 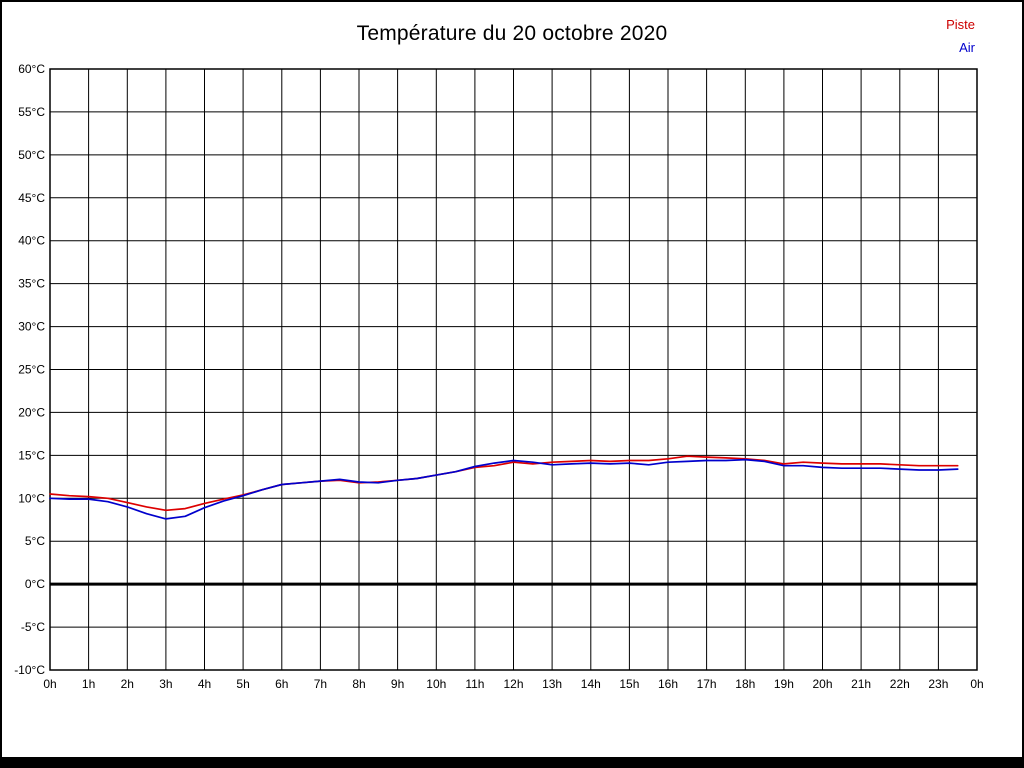 What do you see at coordinates (900, 684) in the screenshot?
I see `x-axis-tick-label: 22h` at bounding box center [900, 684].